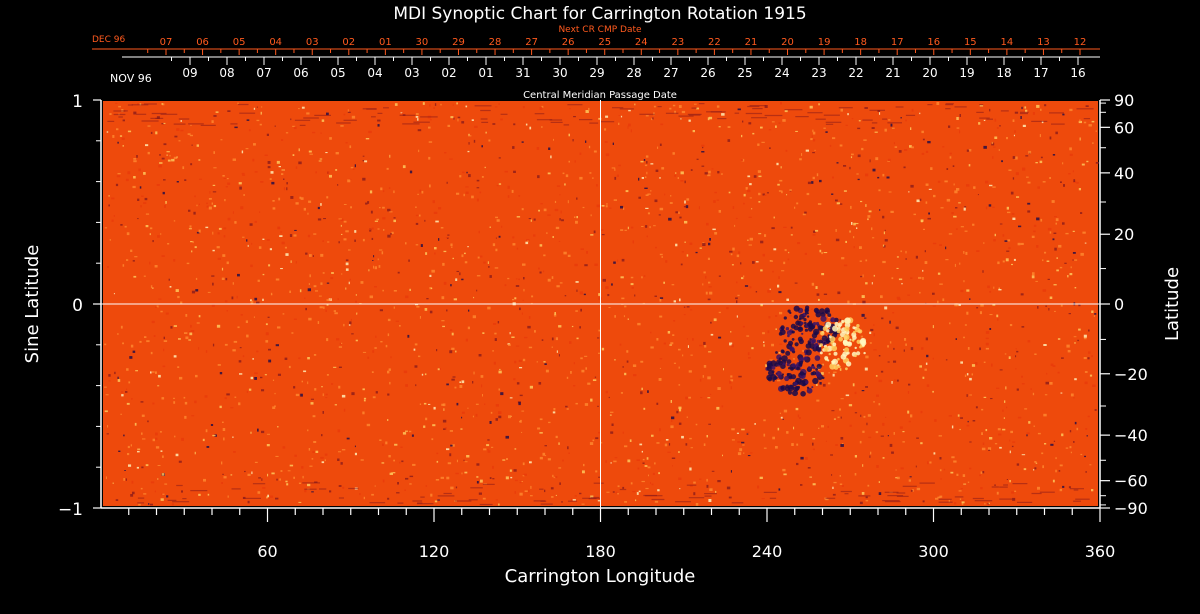  I want to click on x-tick-label: 120, so click(434, 551).